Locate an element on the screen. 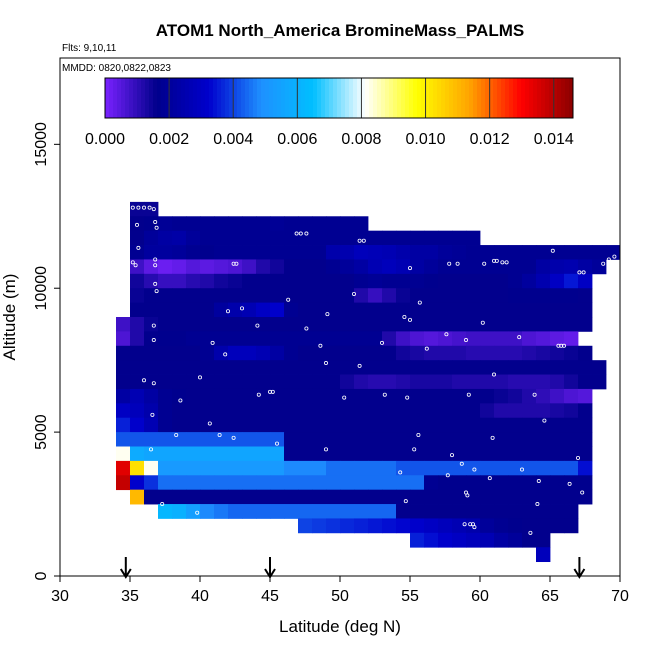  x-tick-label: 70 is located at coordinates (620, 596).